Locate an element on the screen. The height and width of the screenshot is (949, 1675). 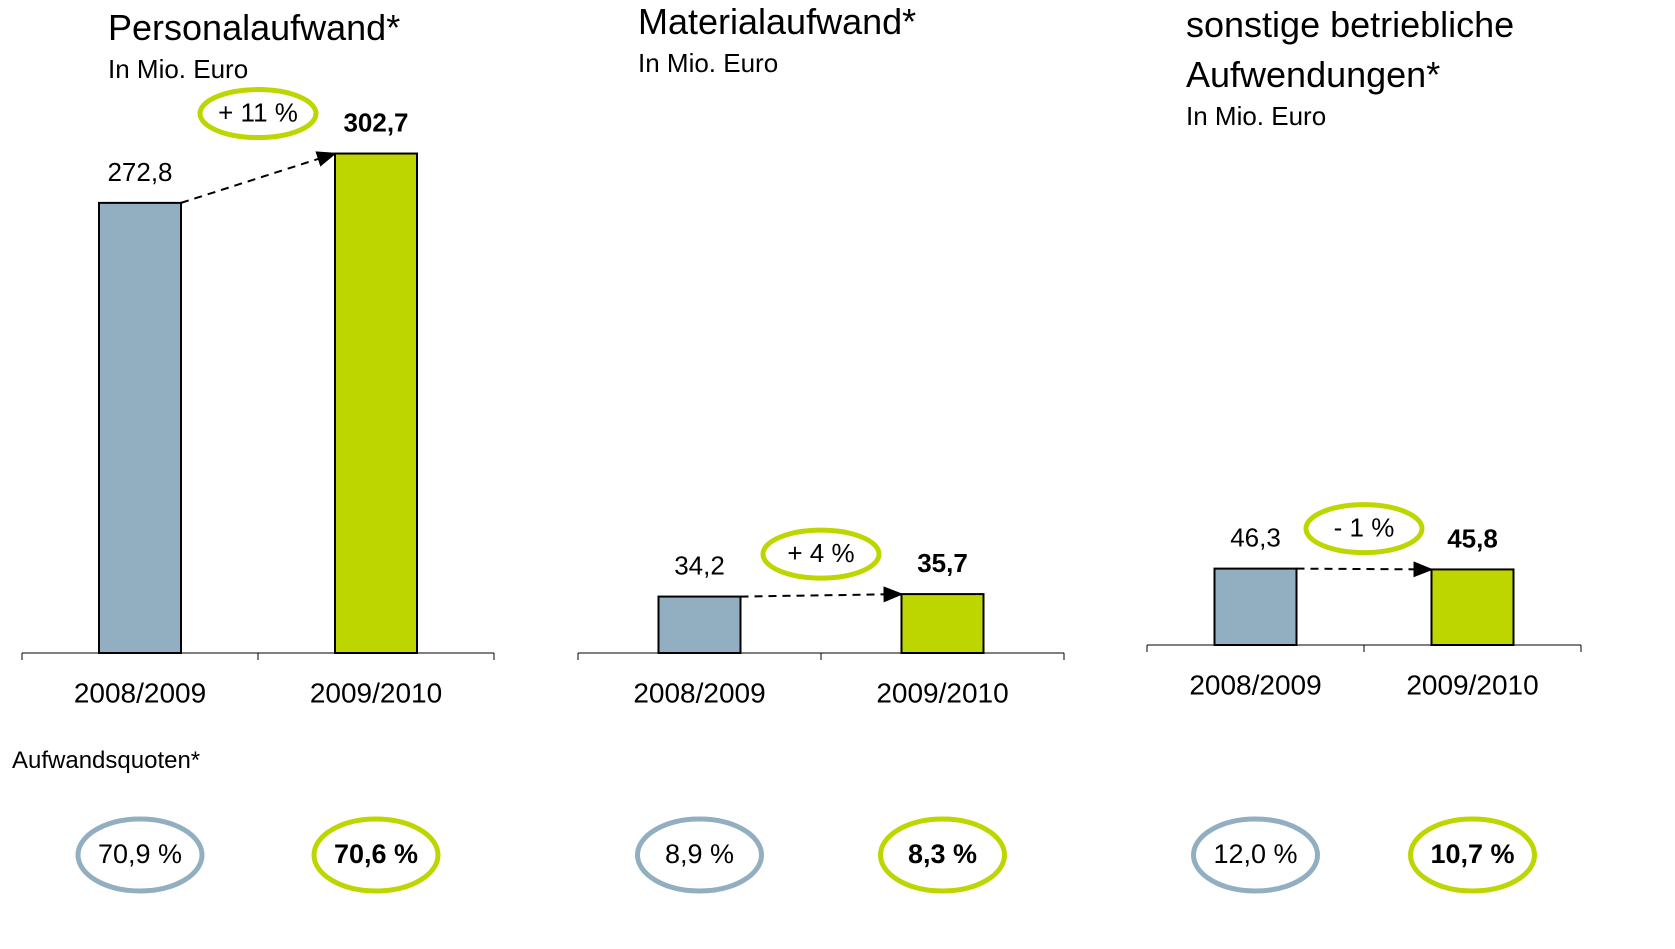
ratio-label: 12,0 % is located at coordinates (1255, 854).